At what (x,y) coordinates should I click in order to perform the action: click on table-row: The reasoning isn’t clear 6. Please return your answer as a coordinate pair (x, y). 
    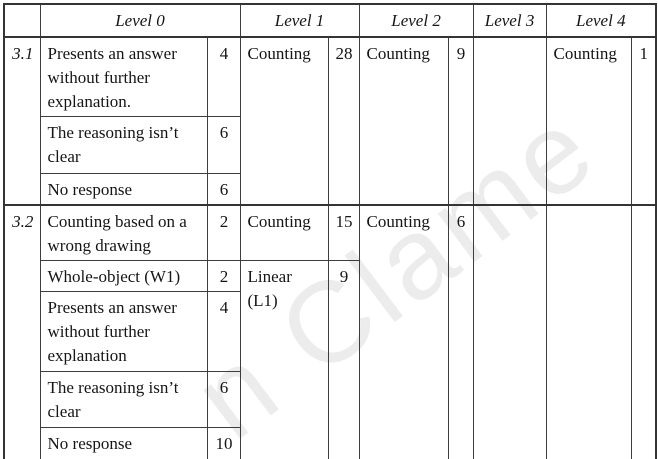
    Looking at the image, I should click on (330, 145).